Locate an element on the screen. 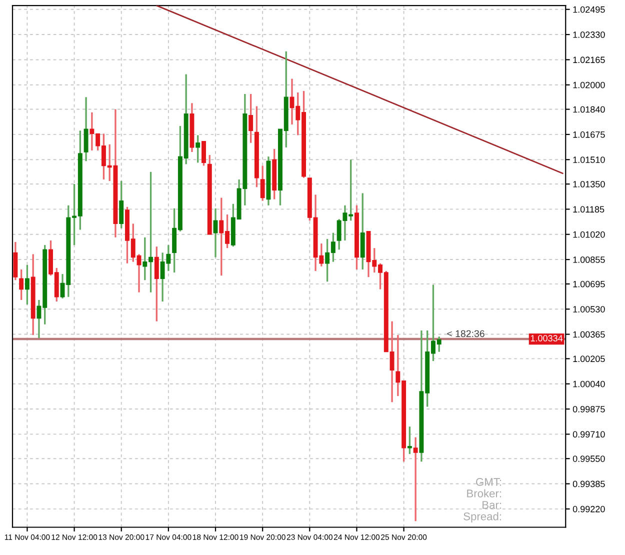  y-tick-label: 1.01510 is located at coordinates (589, 159).